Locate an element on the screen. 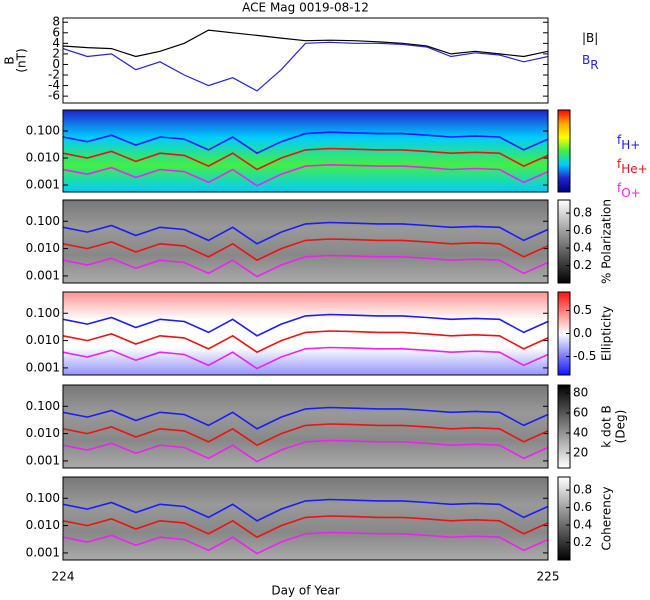 This screenshot has width=650, height=600. colorbar-label: (Deg) is located at coordinates (621, 427).